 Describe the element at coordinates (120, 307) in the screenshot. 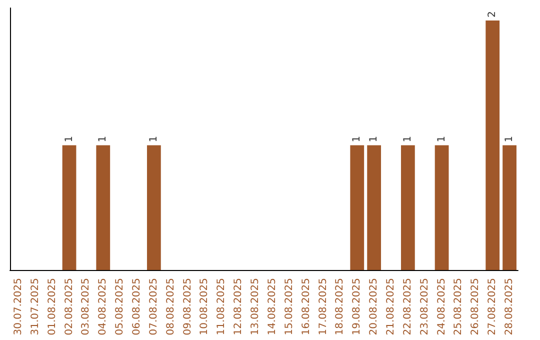

I see `x-tick-label: 05.08.2025` at that location.